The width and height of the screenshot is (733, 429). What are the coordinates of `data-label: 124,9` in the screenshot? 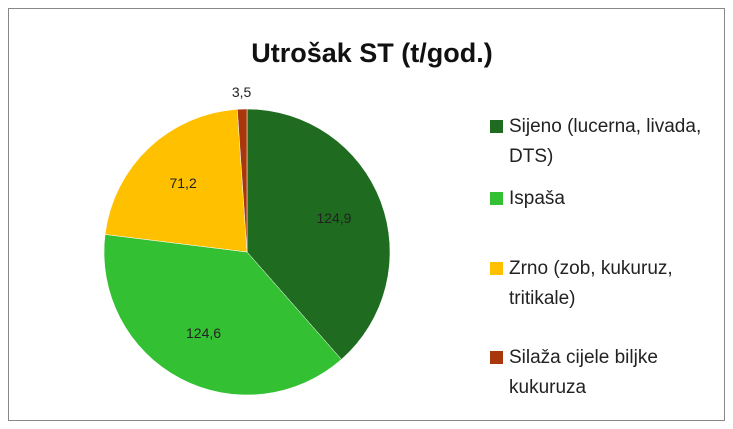 It's located at (333, 218).